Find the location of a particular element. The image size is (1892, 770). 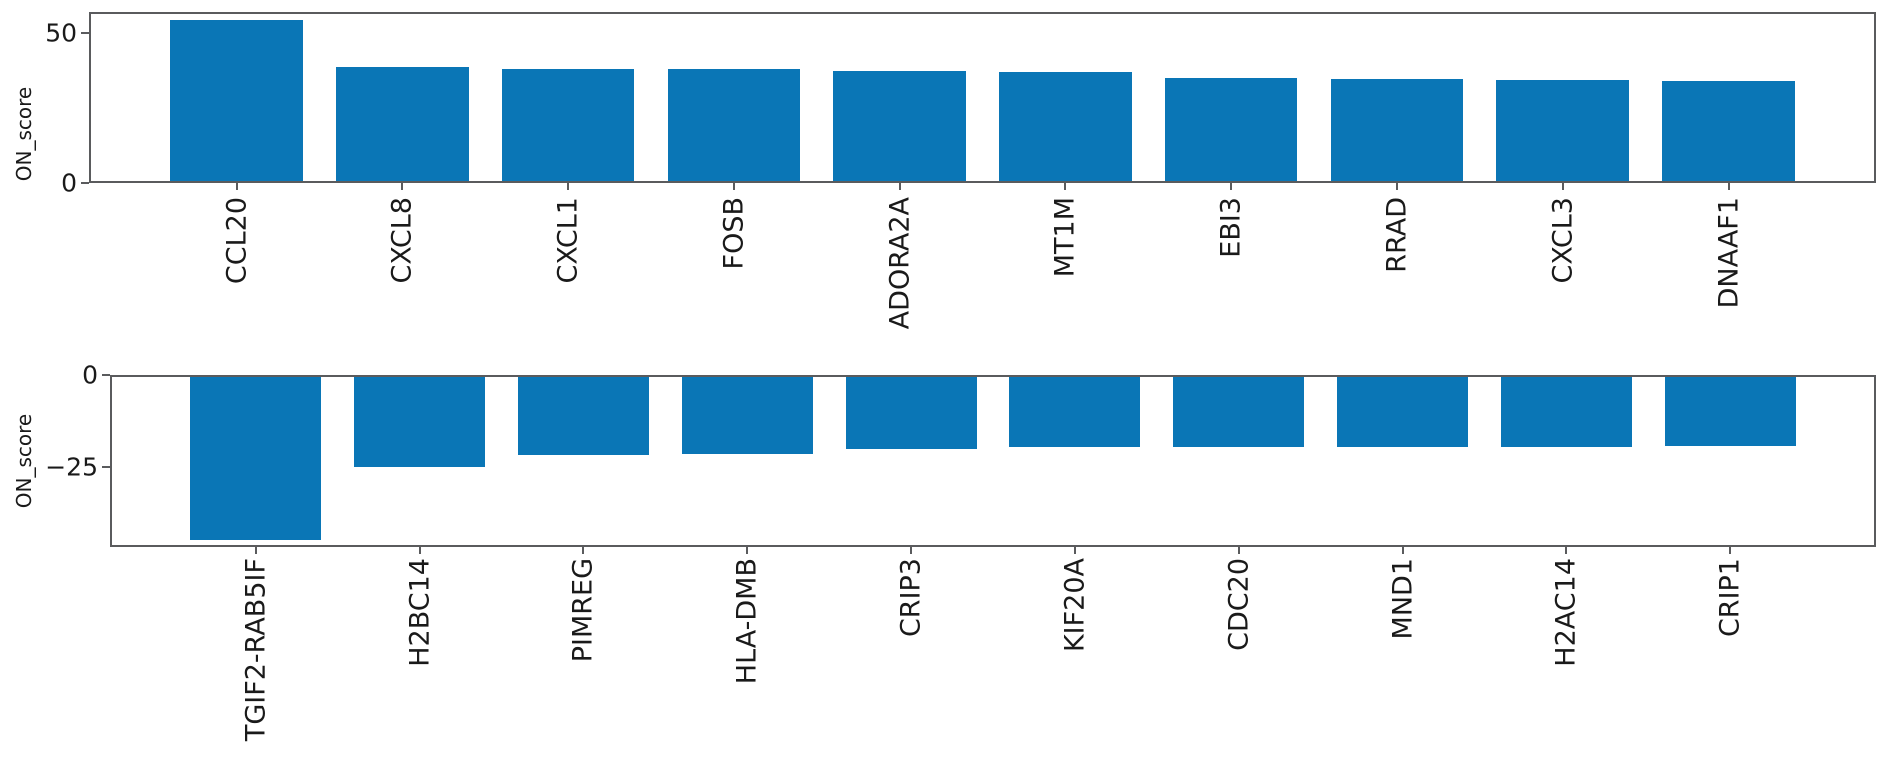

bar-CXCL3 is located at coordinates (1562, 131).